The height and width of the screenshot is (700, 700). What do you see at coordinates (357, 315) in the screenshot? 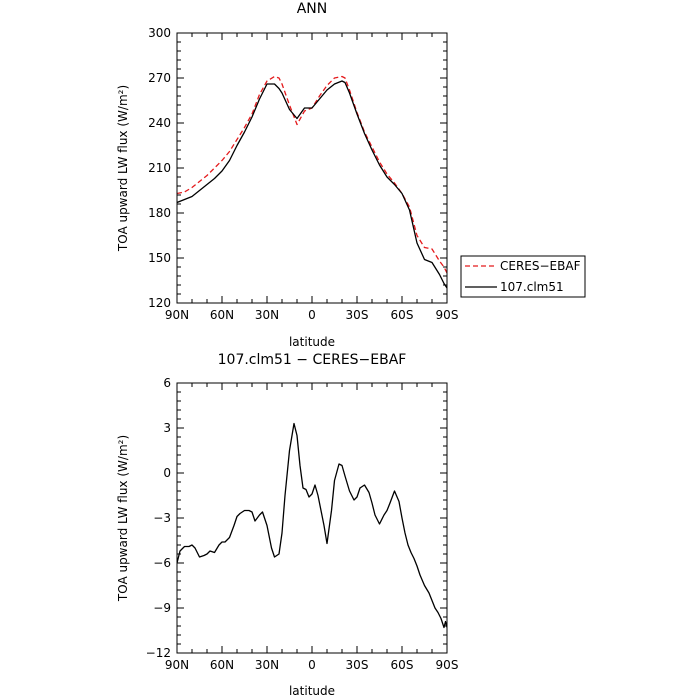
I see `top-x-tick-label: 30S` at bounding box center [357, 315].